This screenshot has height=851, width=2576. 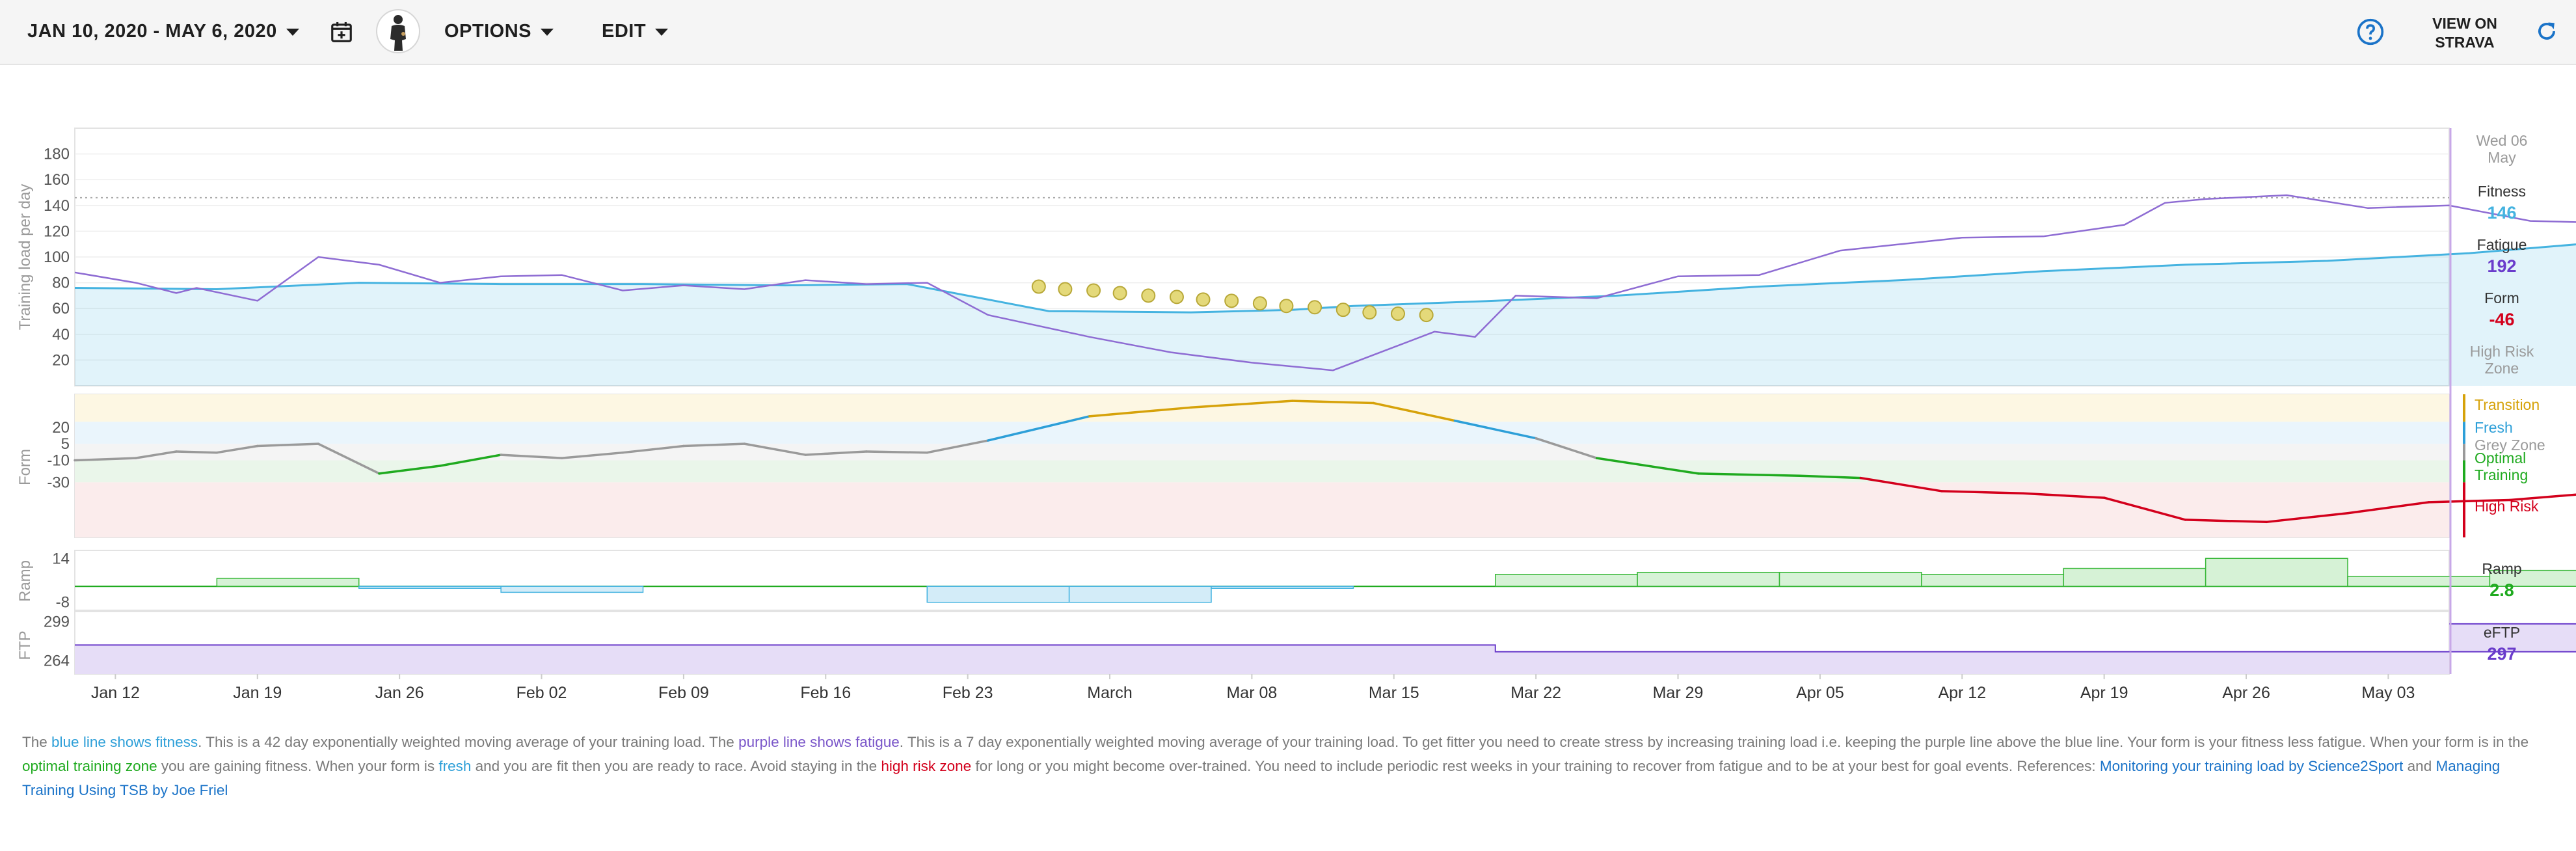 I want to click on x-tick-label: Apr 12, so click(x=1962, y=693).